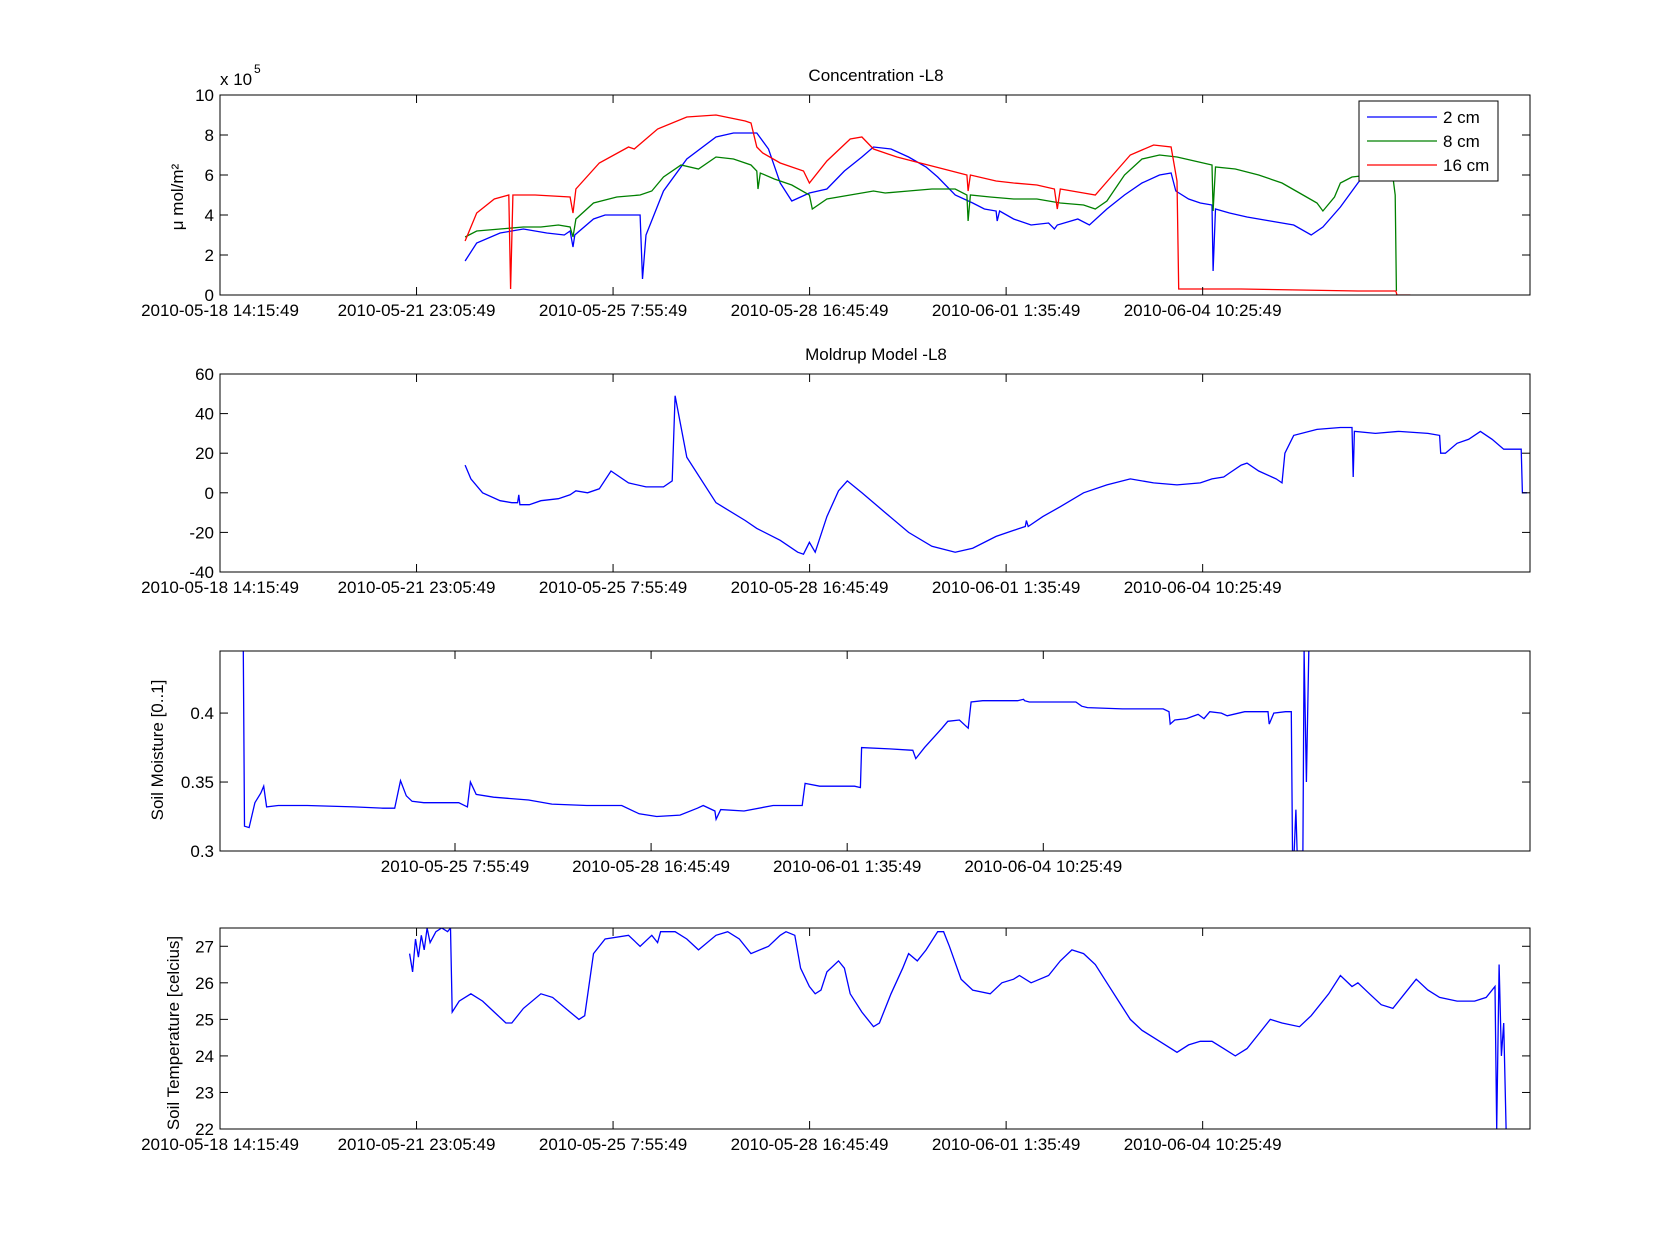 The height and width of the screenshot is (1250, 1666). I want to click on legend-label: 2 cm, so click(1461, 117).